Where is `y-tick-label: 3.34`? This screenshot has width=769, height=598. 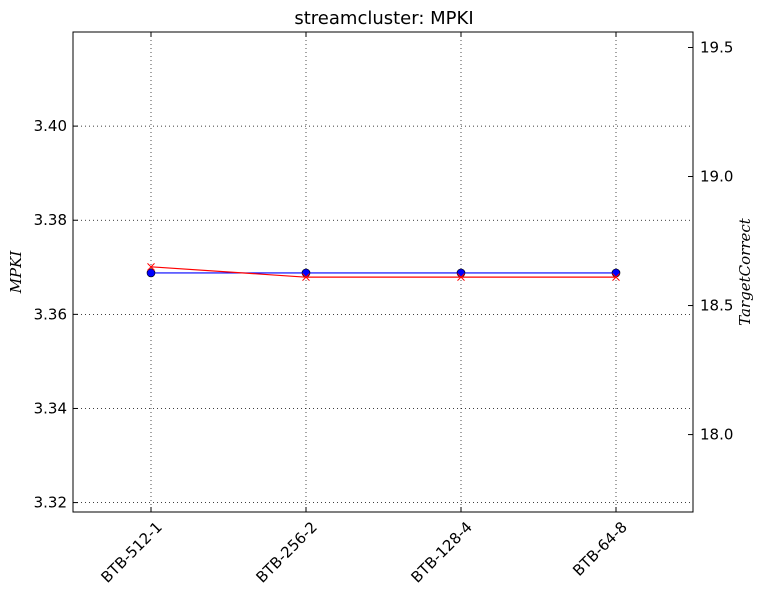 y-tick-label: 3.34 is located at coordinates (50, 408).